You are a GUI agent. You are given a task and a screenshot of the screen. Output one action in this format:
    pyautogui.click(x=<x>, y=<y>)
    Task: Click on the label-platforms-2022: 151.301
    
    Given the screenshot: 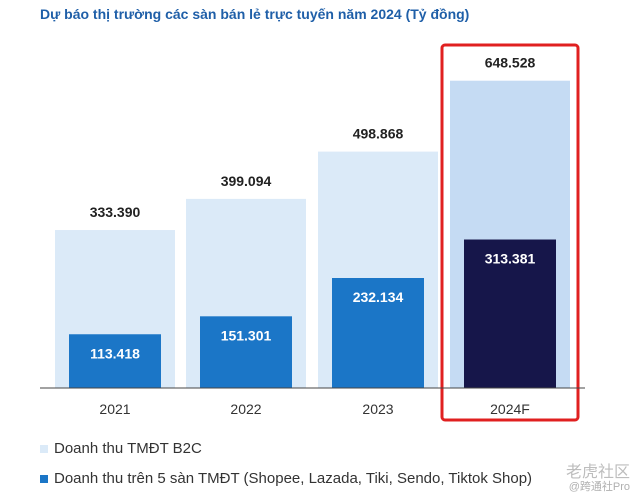 What is the action you would take?
    pyautogui.click(x=246, y=335)
    